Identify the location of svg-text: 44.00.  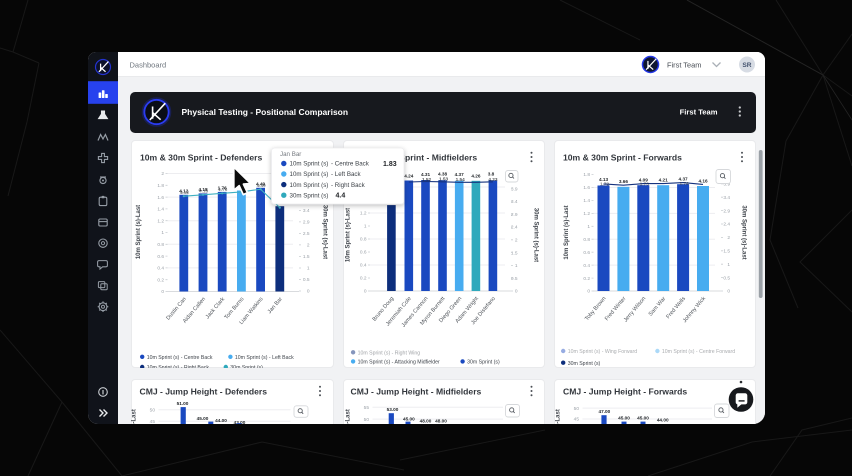
(221, 420).